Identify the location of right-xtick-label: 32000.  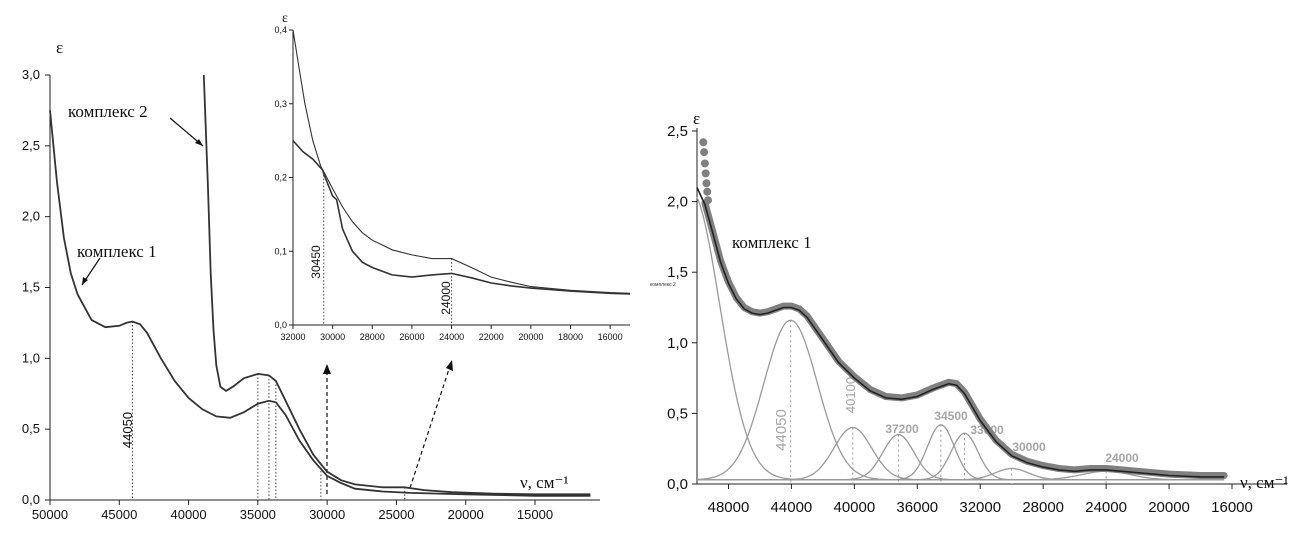
(980, 507).